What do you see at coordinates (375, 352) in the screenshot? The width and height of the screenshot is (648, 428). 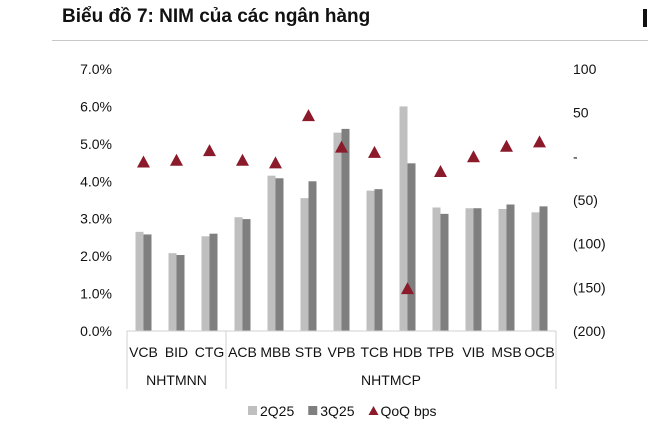 I see `x-tick-label: TCB` at bounding box center [375, 352].